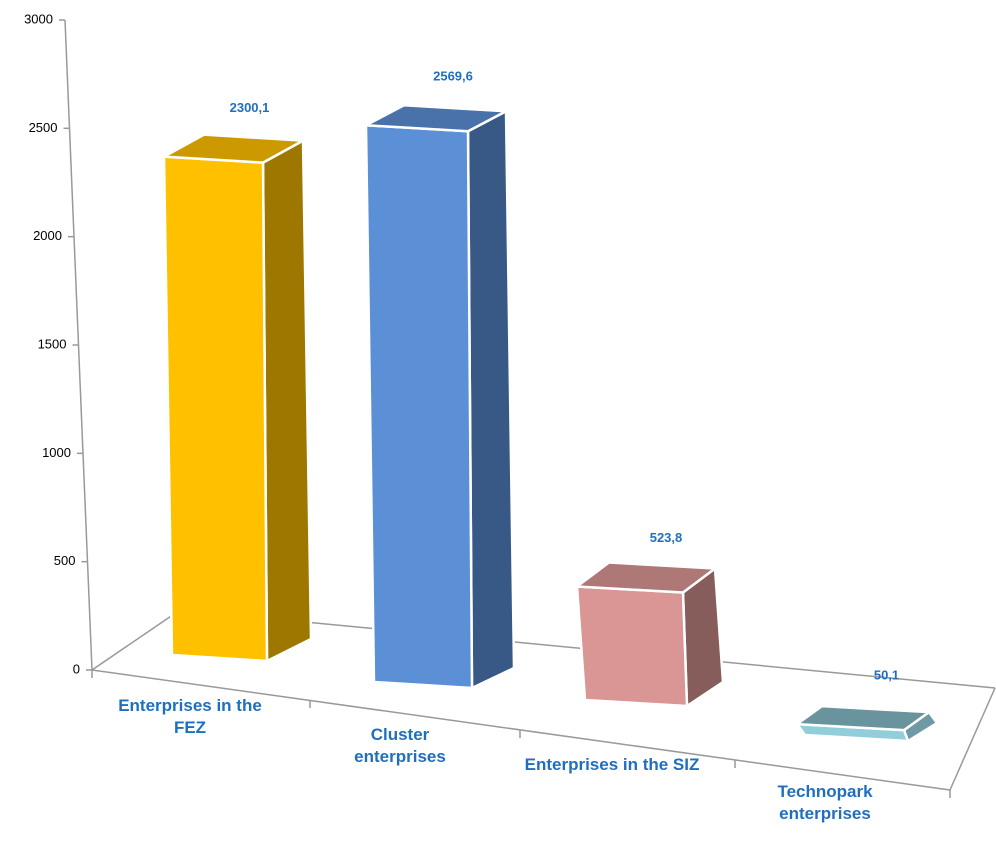 The width and height of the screenshot is (996, 843). I want to click on value-label: 523,8, so click(666, 537).